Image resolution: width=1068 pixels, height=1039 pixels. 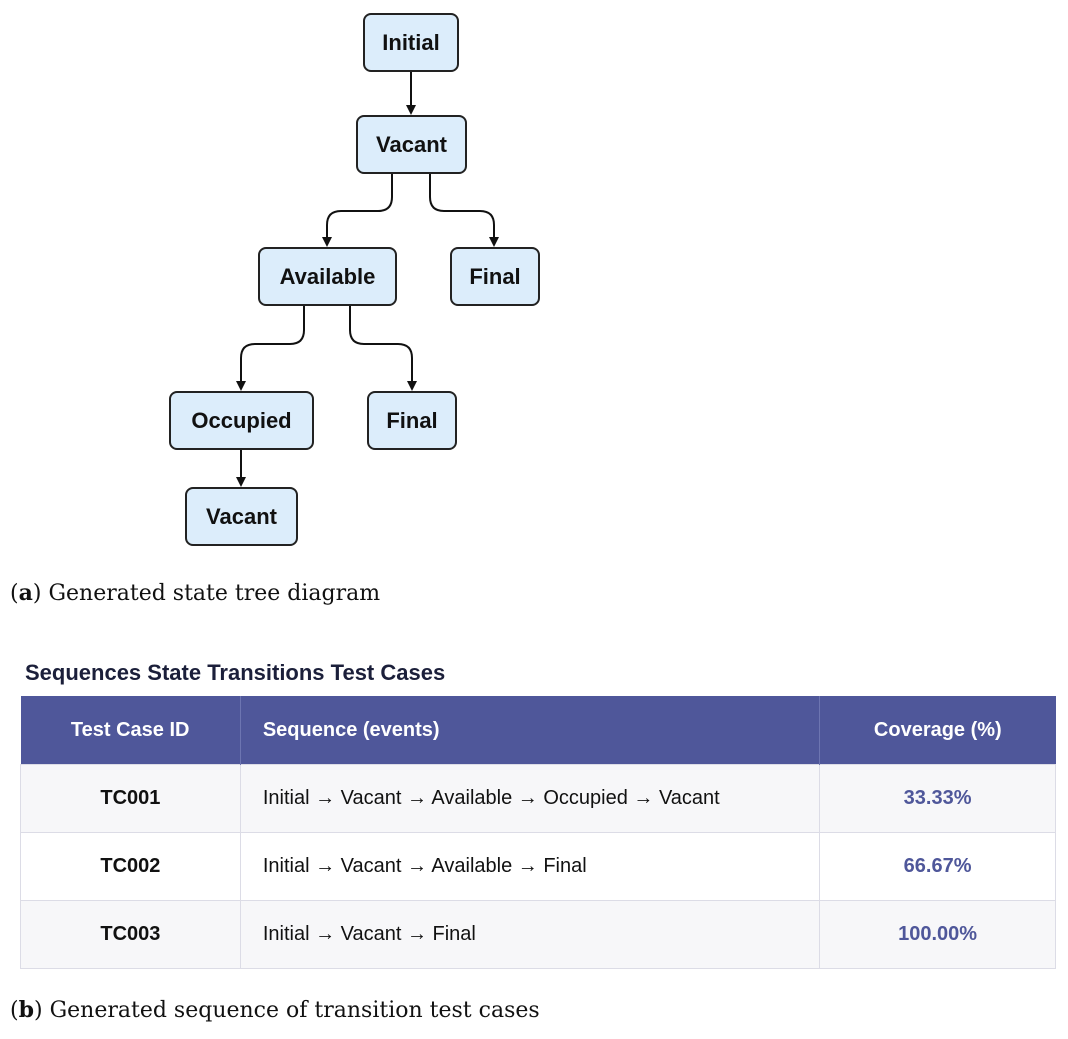 I want to click on test-case-sequence: Initial → Vacant → Final, so click(x=530, y=934).